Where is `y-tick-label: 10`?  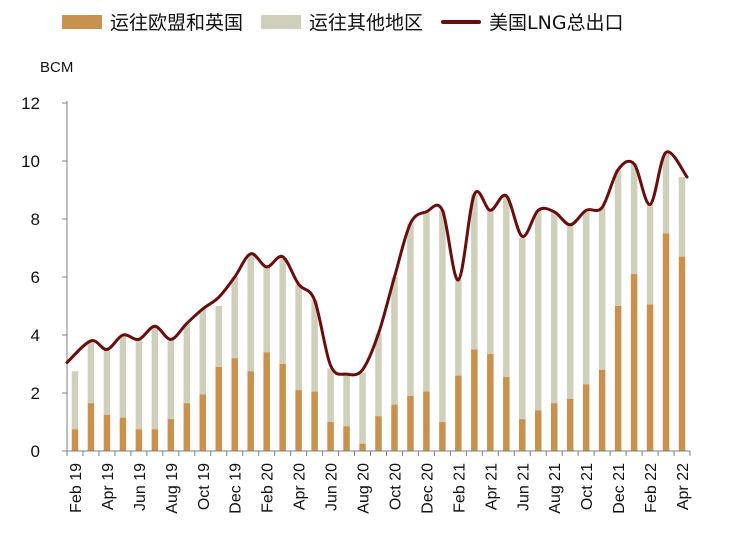 y-tick-label: 10 is located at coordinates (30, 161).